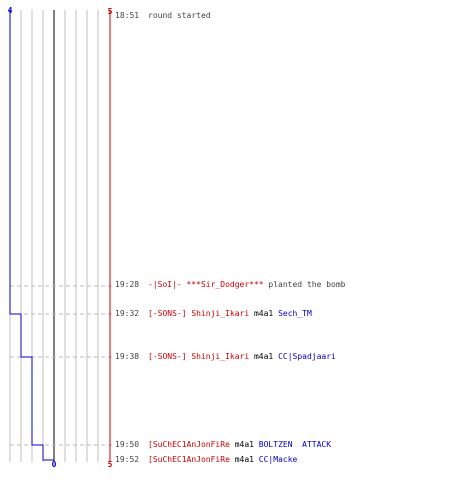 The height and width of the screenshot is (500, 450). I want to click on event-text: [SuChEC1AnJonFiRe m4a1 BOLTZEN ATTACK, so click(239, 445).